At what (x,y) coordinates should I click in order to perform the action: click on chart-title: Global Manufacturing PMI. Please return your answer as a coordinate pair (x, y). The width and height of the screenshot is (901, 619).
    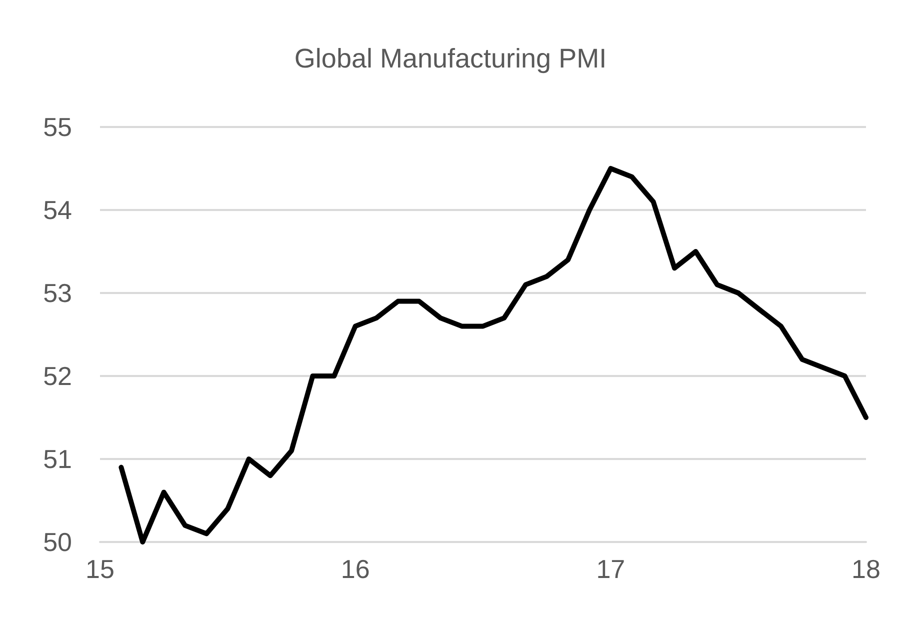
    Looking at the image, I should click on (450, 59).